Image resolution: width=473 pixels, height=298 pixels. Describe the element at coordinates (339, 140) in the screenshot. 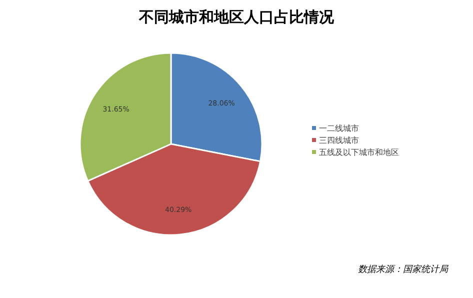

I see `legend-label: 三四线城市` at that location.